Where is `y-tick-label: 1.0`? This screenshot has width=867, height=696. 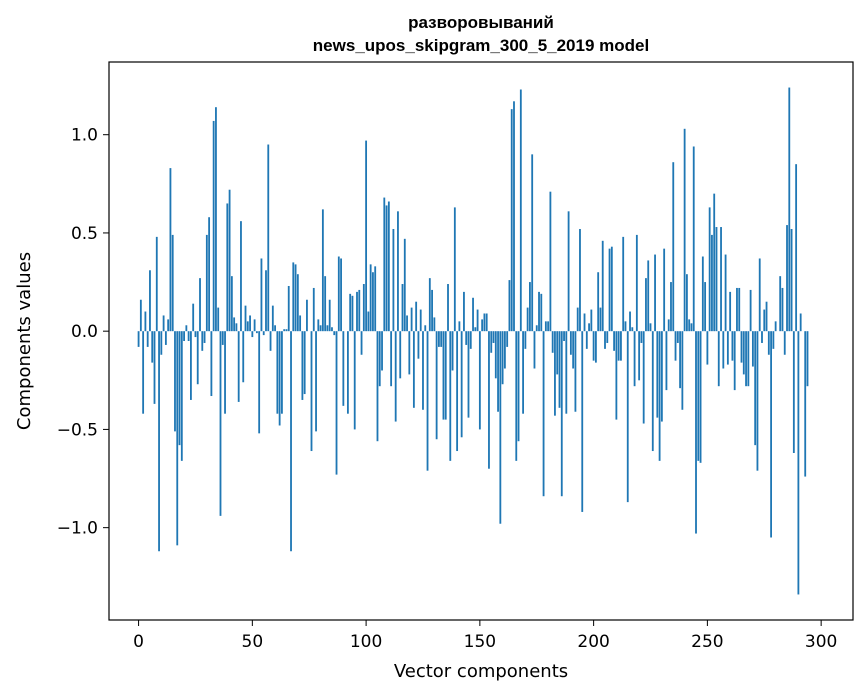
y-tick-label: 1.0 is located at coordinates (84, 136).